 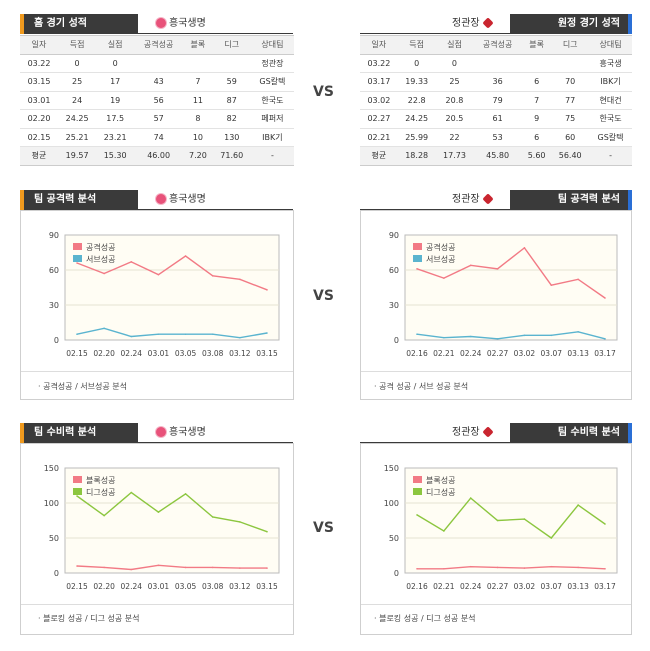 I want to click on average-row: 평균 18.28 17.73 45.80 5.60 56.40-, so click(x=496, y=156).